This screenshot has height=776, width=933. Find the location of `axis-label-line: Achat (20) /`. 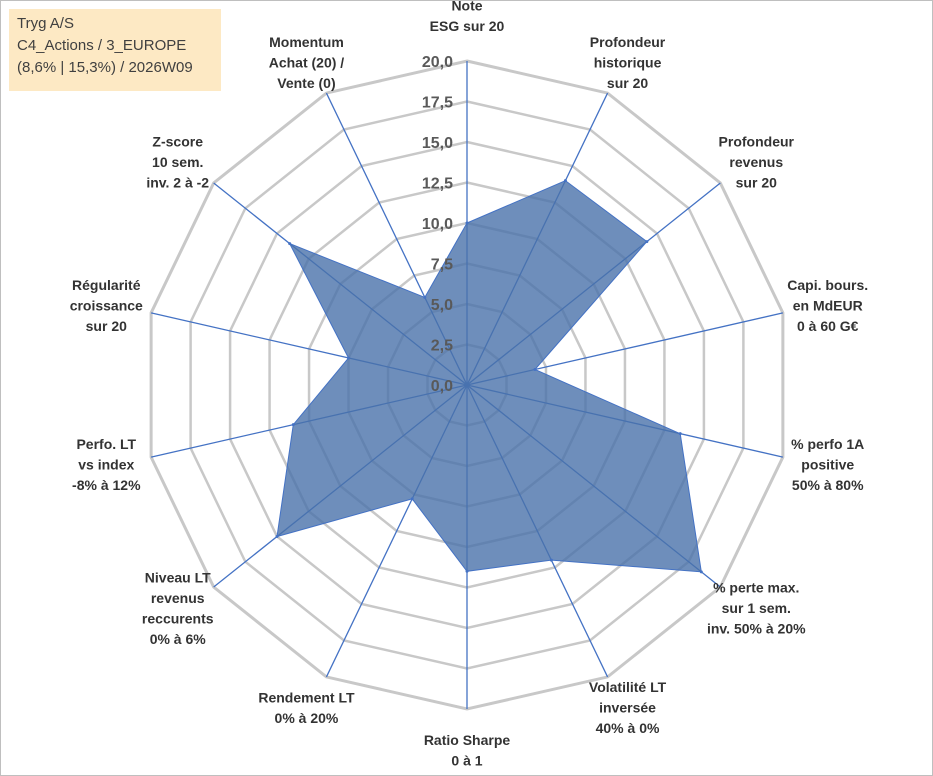

axis-label-line: Achat (20) / is located at coordinates (307, 62).